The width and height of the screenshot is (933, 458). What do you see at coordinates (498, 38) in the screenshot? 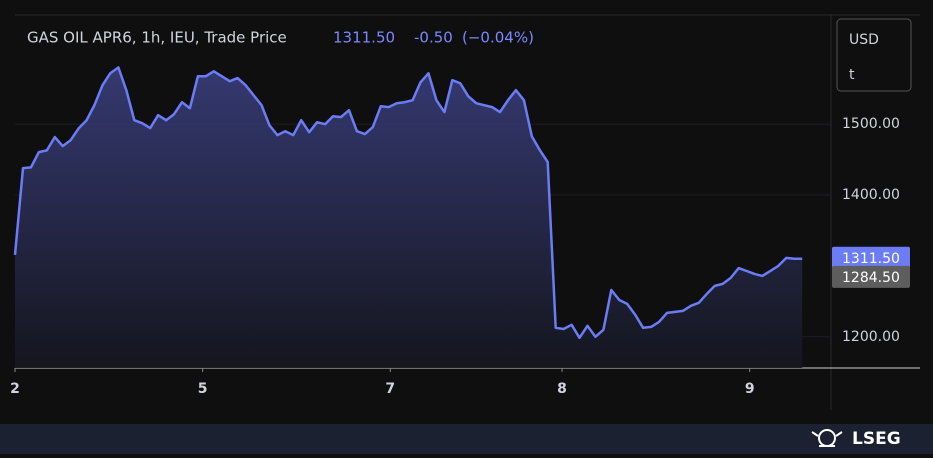
I see `change-pct: (−0.04%)` at bounding box center [498, 38].